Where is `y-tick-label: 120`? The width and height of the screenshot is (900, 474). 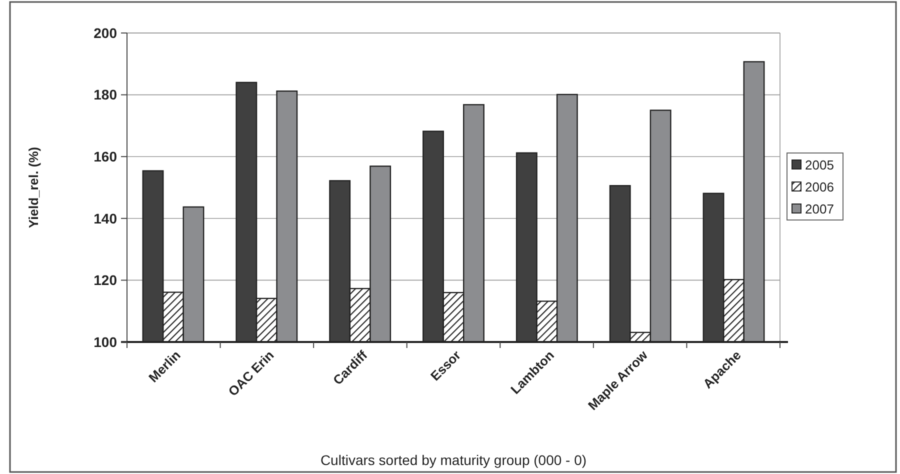
y-tick-label: 120 is located at coordinates (106, 280).